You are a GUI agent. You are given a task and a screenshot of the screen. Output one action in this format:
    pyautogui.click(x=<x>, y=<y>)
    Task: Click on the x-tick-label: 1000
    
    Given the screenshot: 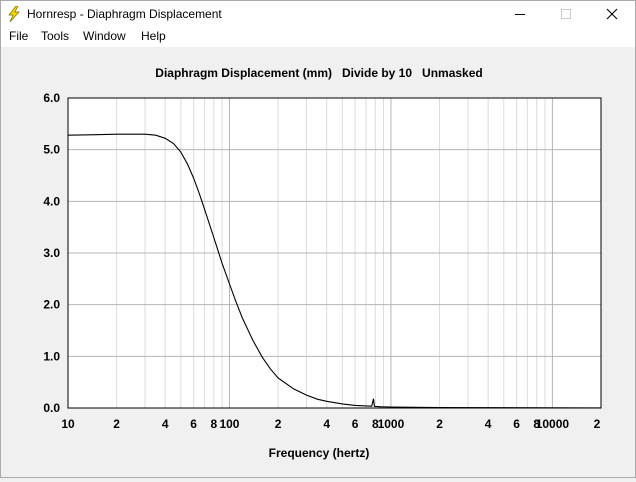 What is the action you would take?
    pyautogui.click(x=391, y=424)
    